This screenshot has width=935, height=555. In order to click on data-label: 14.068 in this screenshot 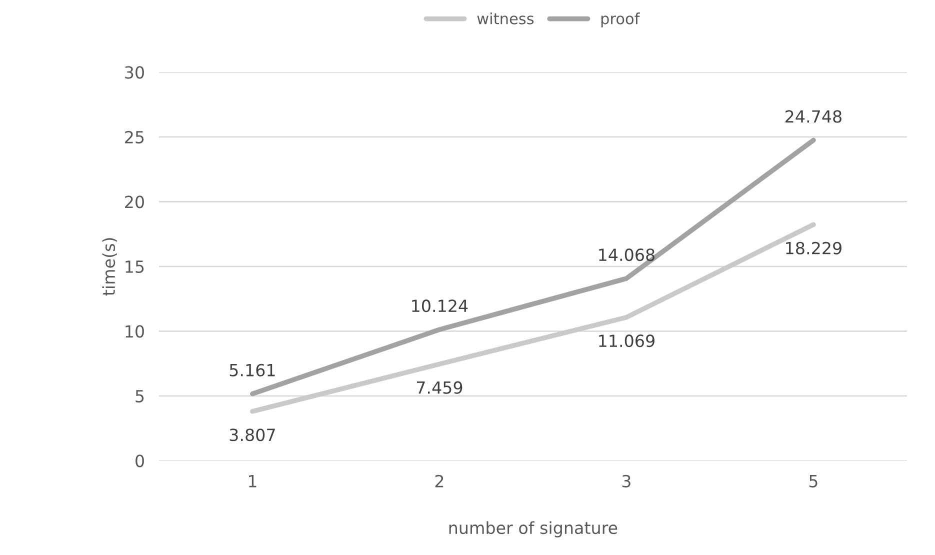, I will do `click(626, 255)`.